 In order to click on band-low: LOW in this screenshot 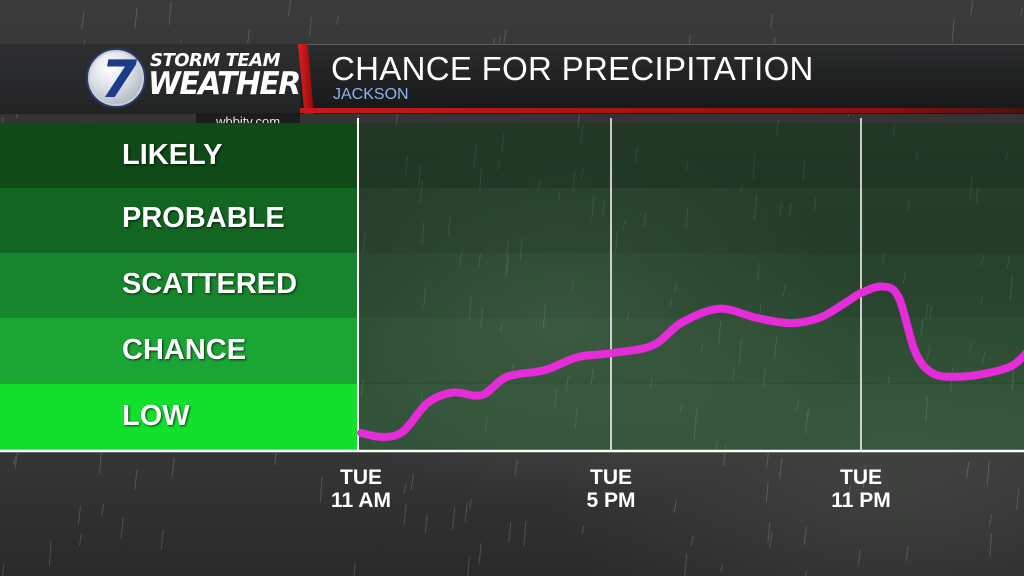, I will do `click(179, 417)`.